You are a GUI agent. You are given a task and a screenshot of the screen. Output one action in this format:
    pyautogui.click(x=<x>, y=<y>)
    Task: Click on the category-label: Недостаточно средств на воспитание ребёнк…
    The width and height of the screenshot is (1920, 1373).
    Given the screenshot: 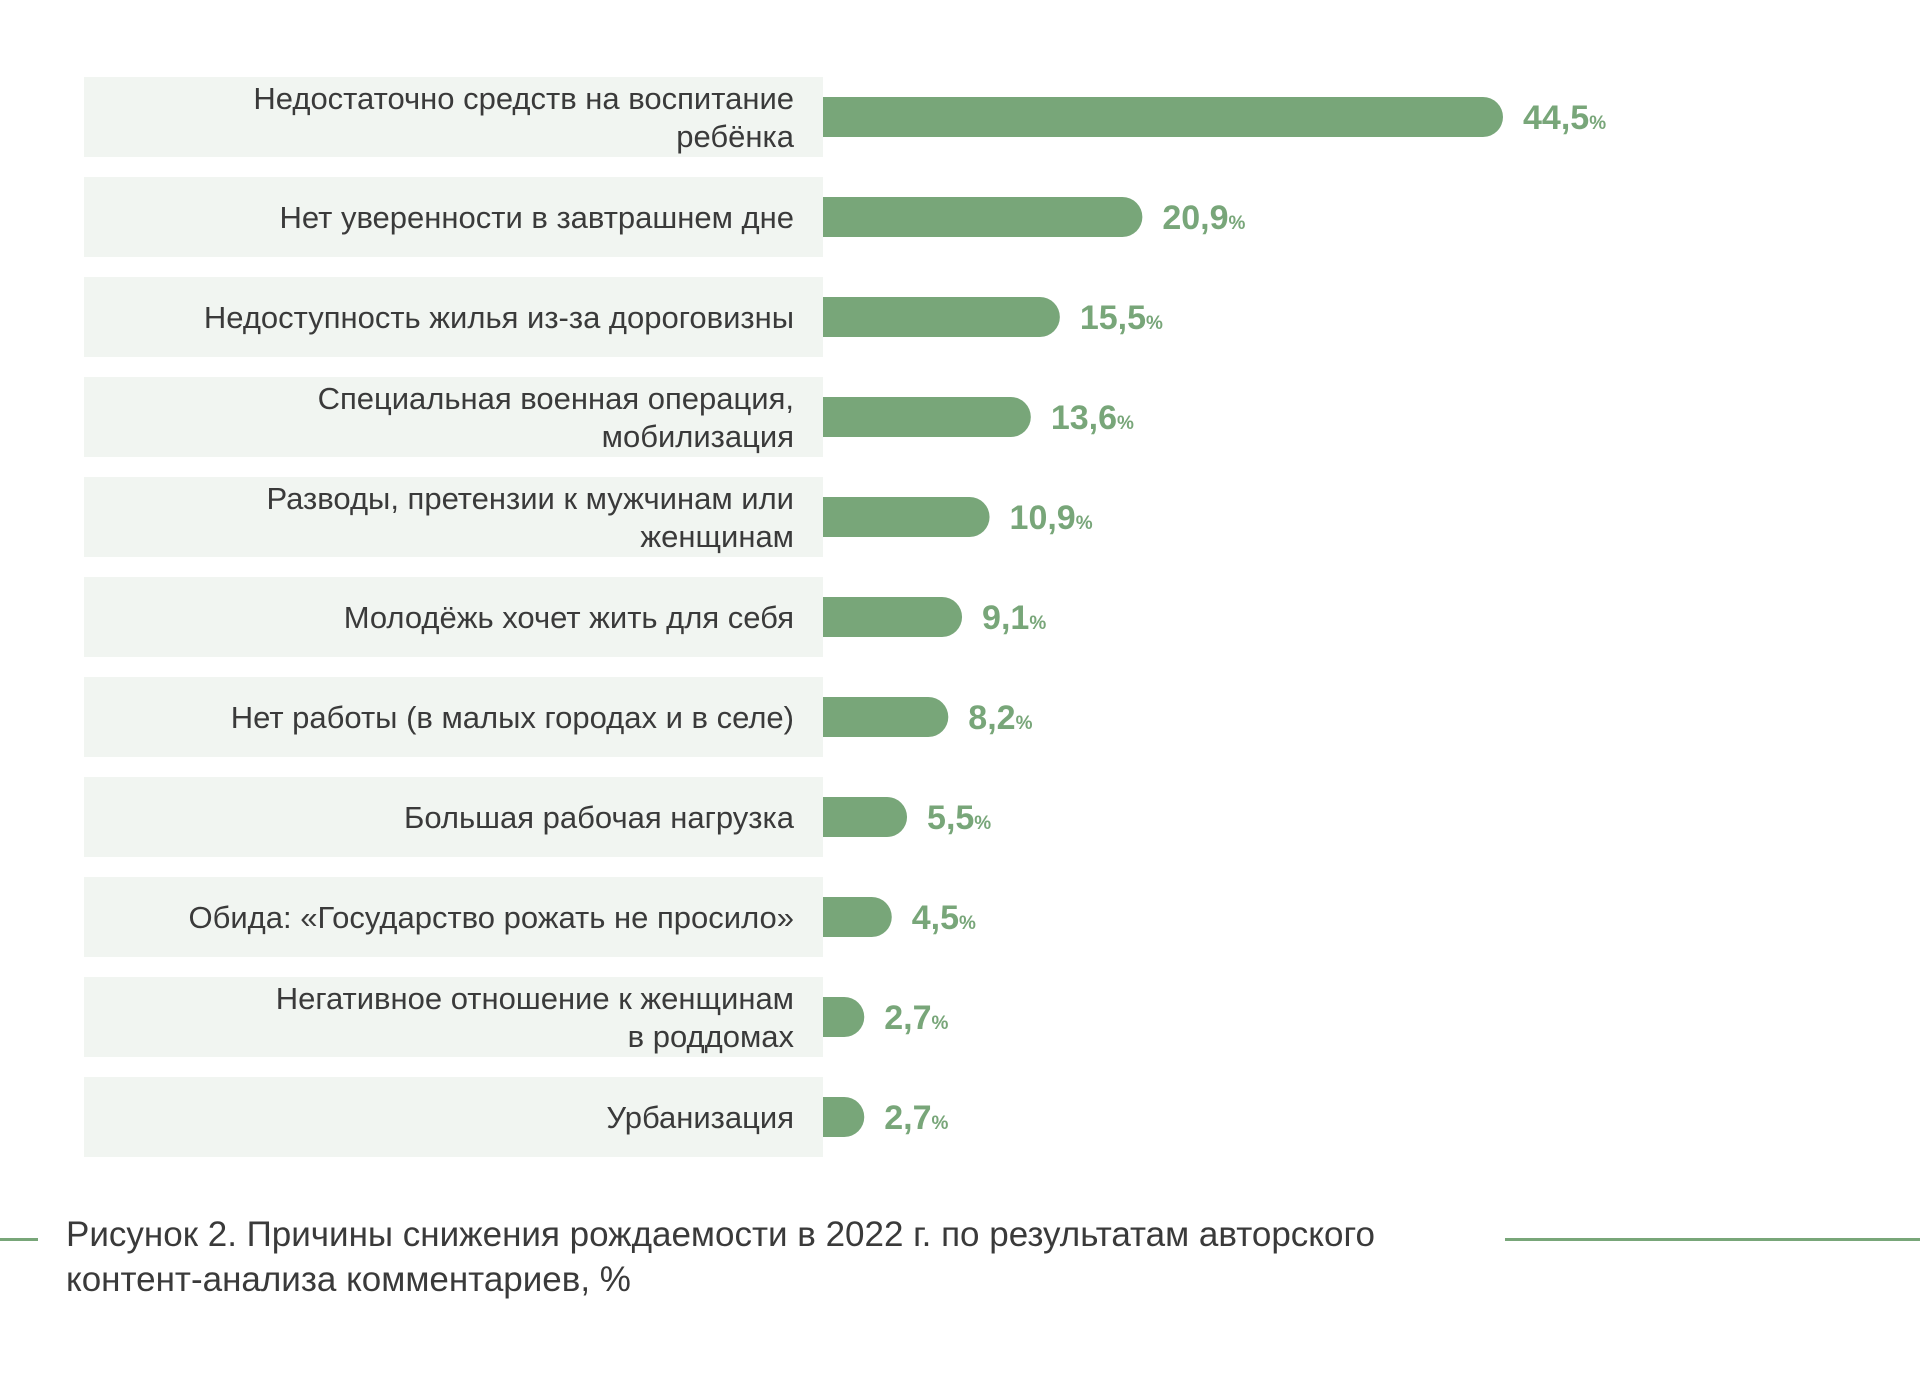 What is the action you would take?
    pyautogui.click(x=523, y=117)
    